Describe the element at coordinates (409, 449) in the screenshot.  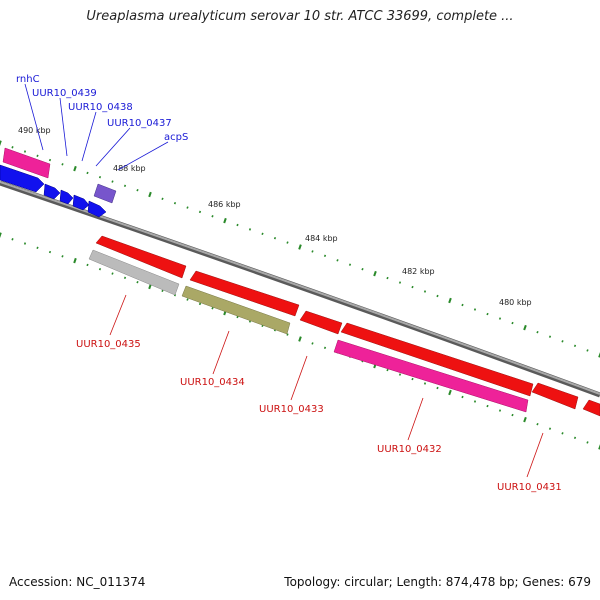
I see `gene-label: UUR10_0432` at that location.